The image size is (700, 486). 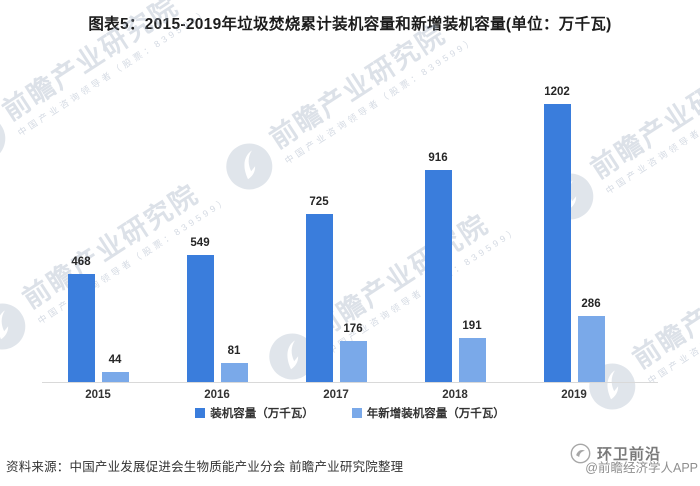 I want to click on legend-item-series2: 年新增装机容量（万千瓦）, so click(x=428, y=413).